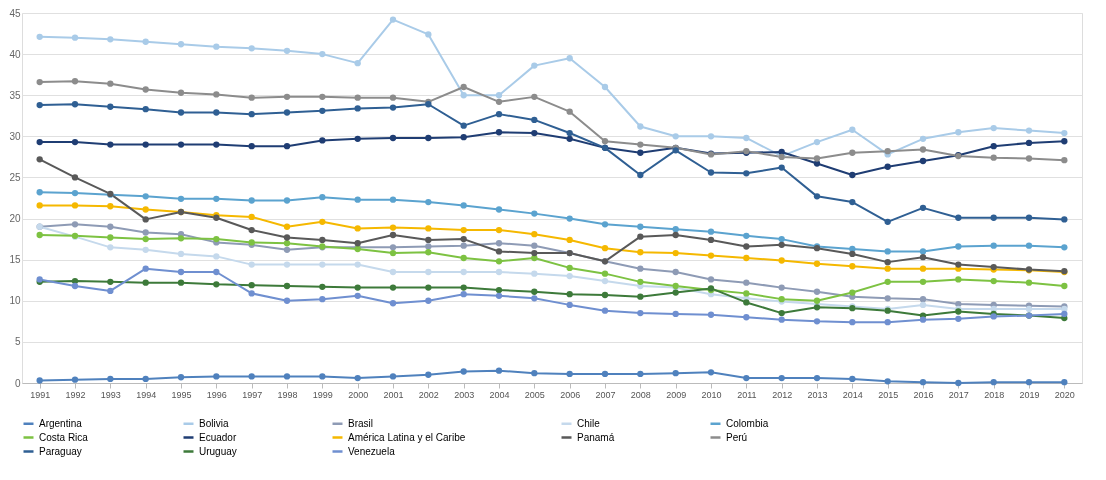 The image size is (1106, 480). What do you see at coordinates (782, 394) in the screenshot?
I see `x-tick-label: 2012` at bounding box center [782, 394].